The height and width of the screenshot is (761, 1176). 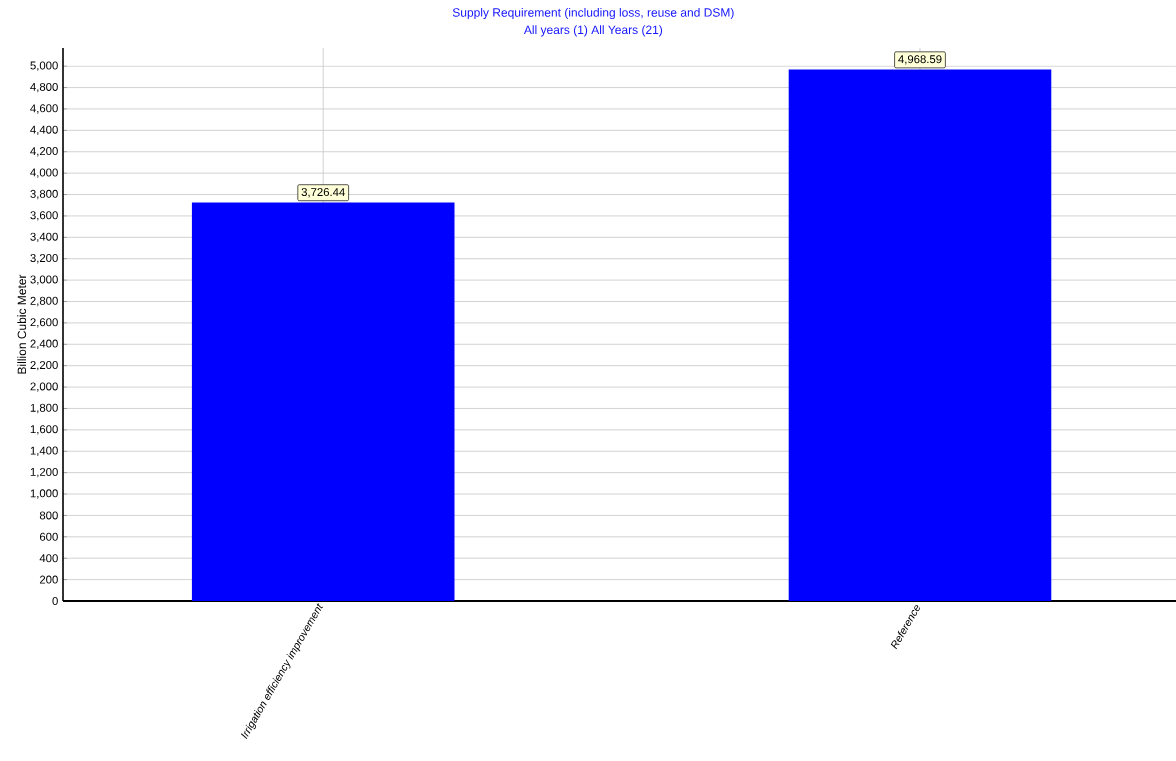 What do you see at coordinates (44, 152) in the screenshot?
I see `y-tick-label: 4,200` at bounding box center [44, 152].